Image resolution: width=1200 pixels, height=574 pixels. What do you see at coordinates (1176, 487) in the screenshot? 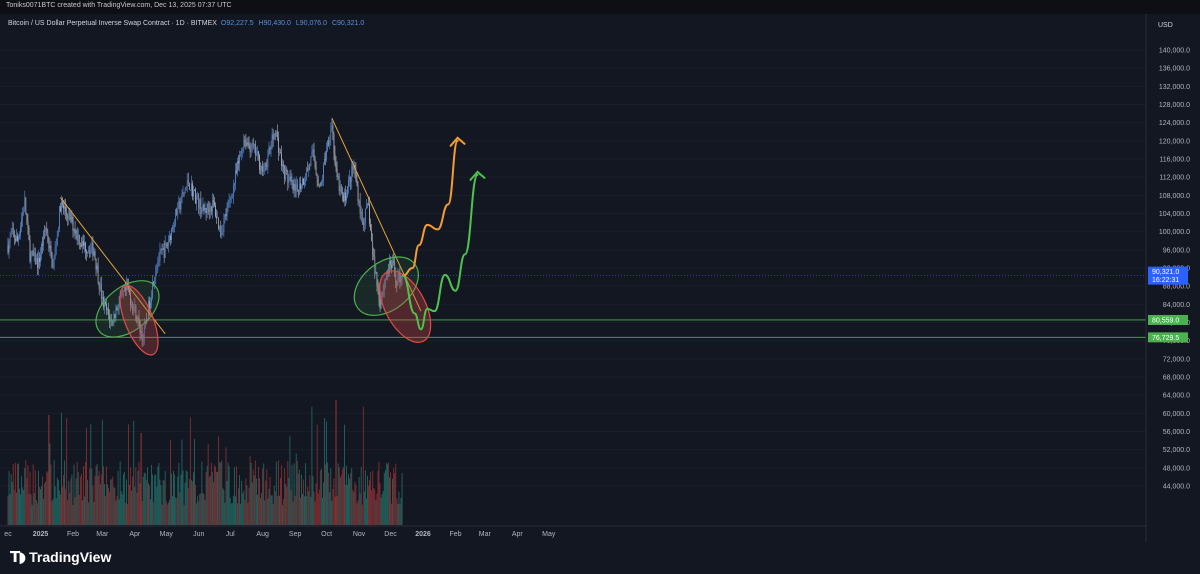
I see `price-tick-label: 44,000.0` at bounding box center [1176, 487].